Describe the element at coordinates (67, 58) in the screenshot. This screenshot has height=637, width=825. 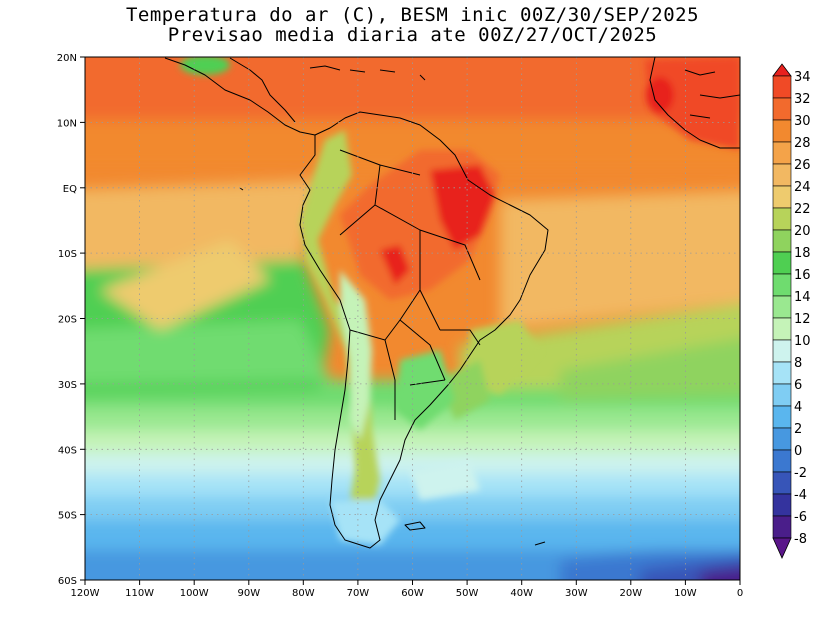
I see `lat-label: 20N` at that location.